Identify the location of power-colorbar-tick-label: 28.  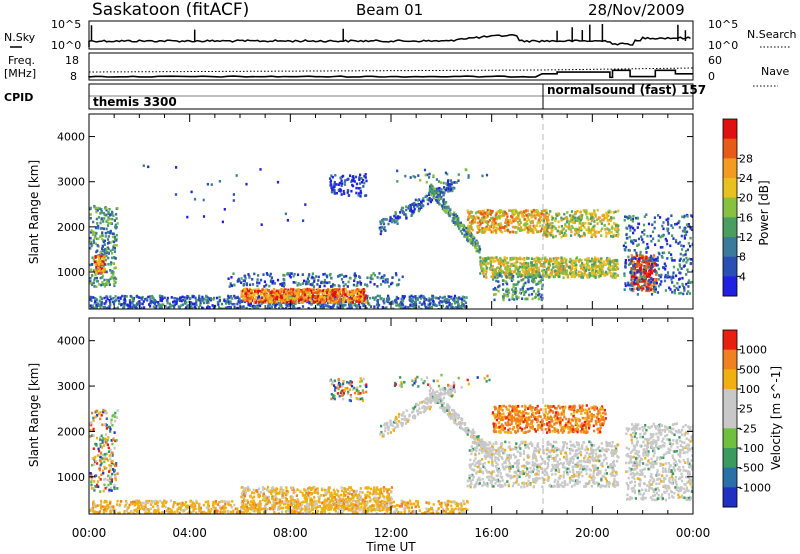
(746, 158).